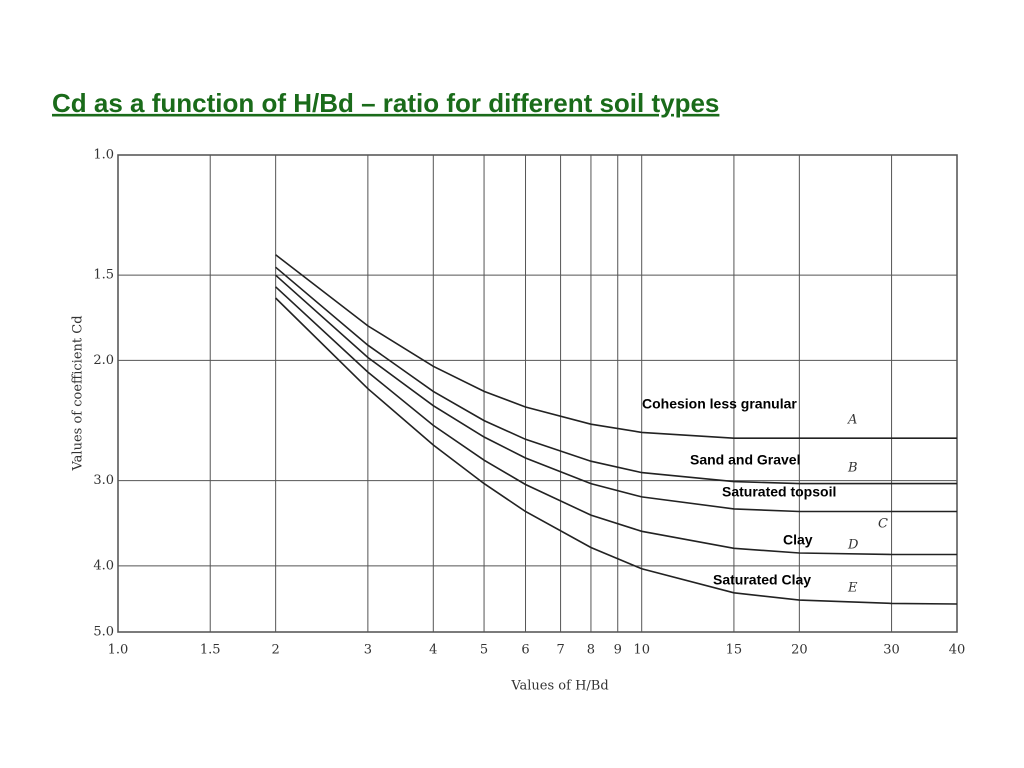 The height and width of the screenshot is (768, 1024). I want to click on y-tick-label: 2.0, so click(103, 360).